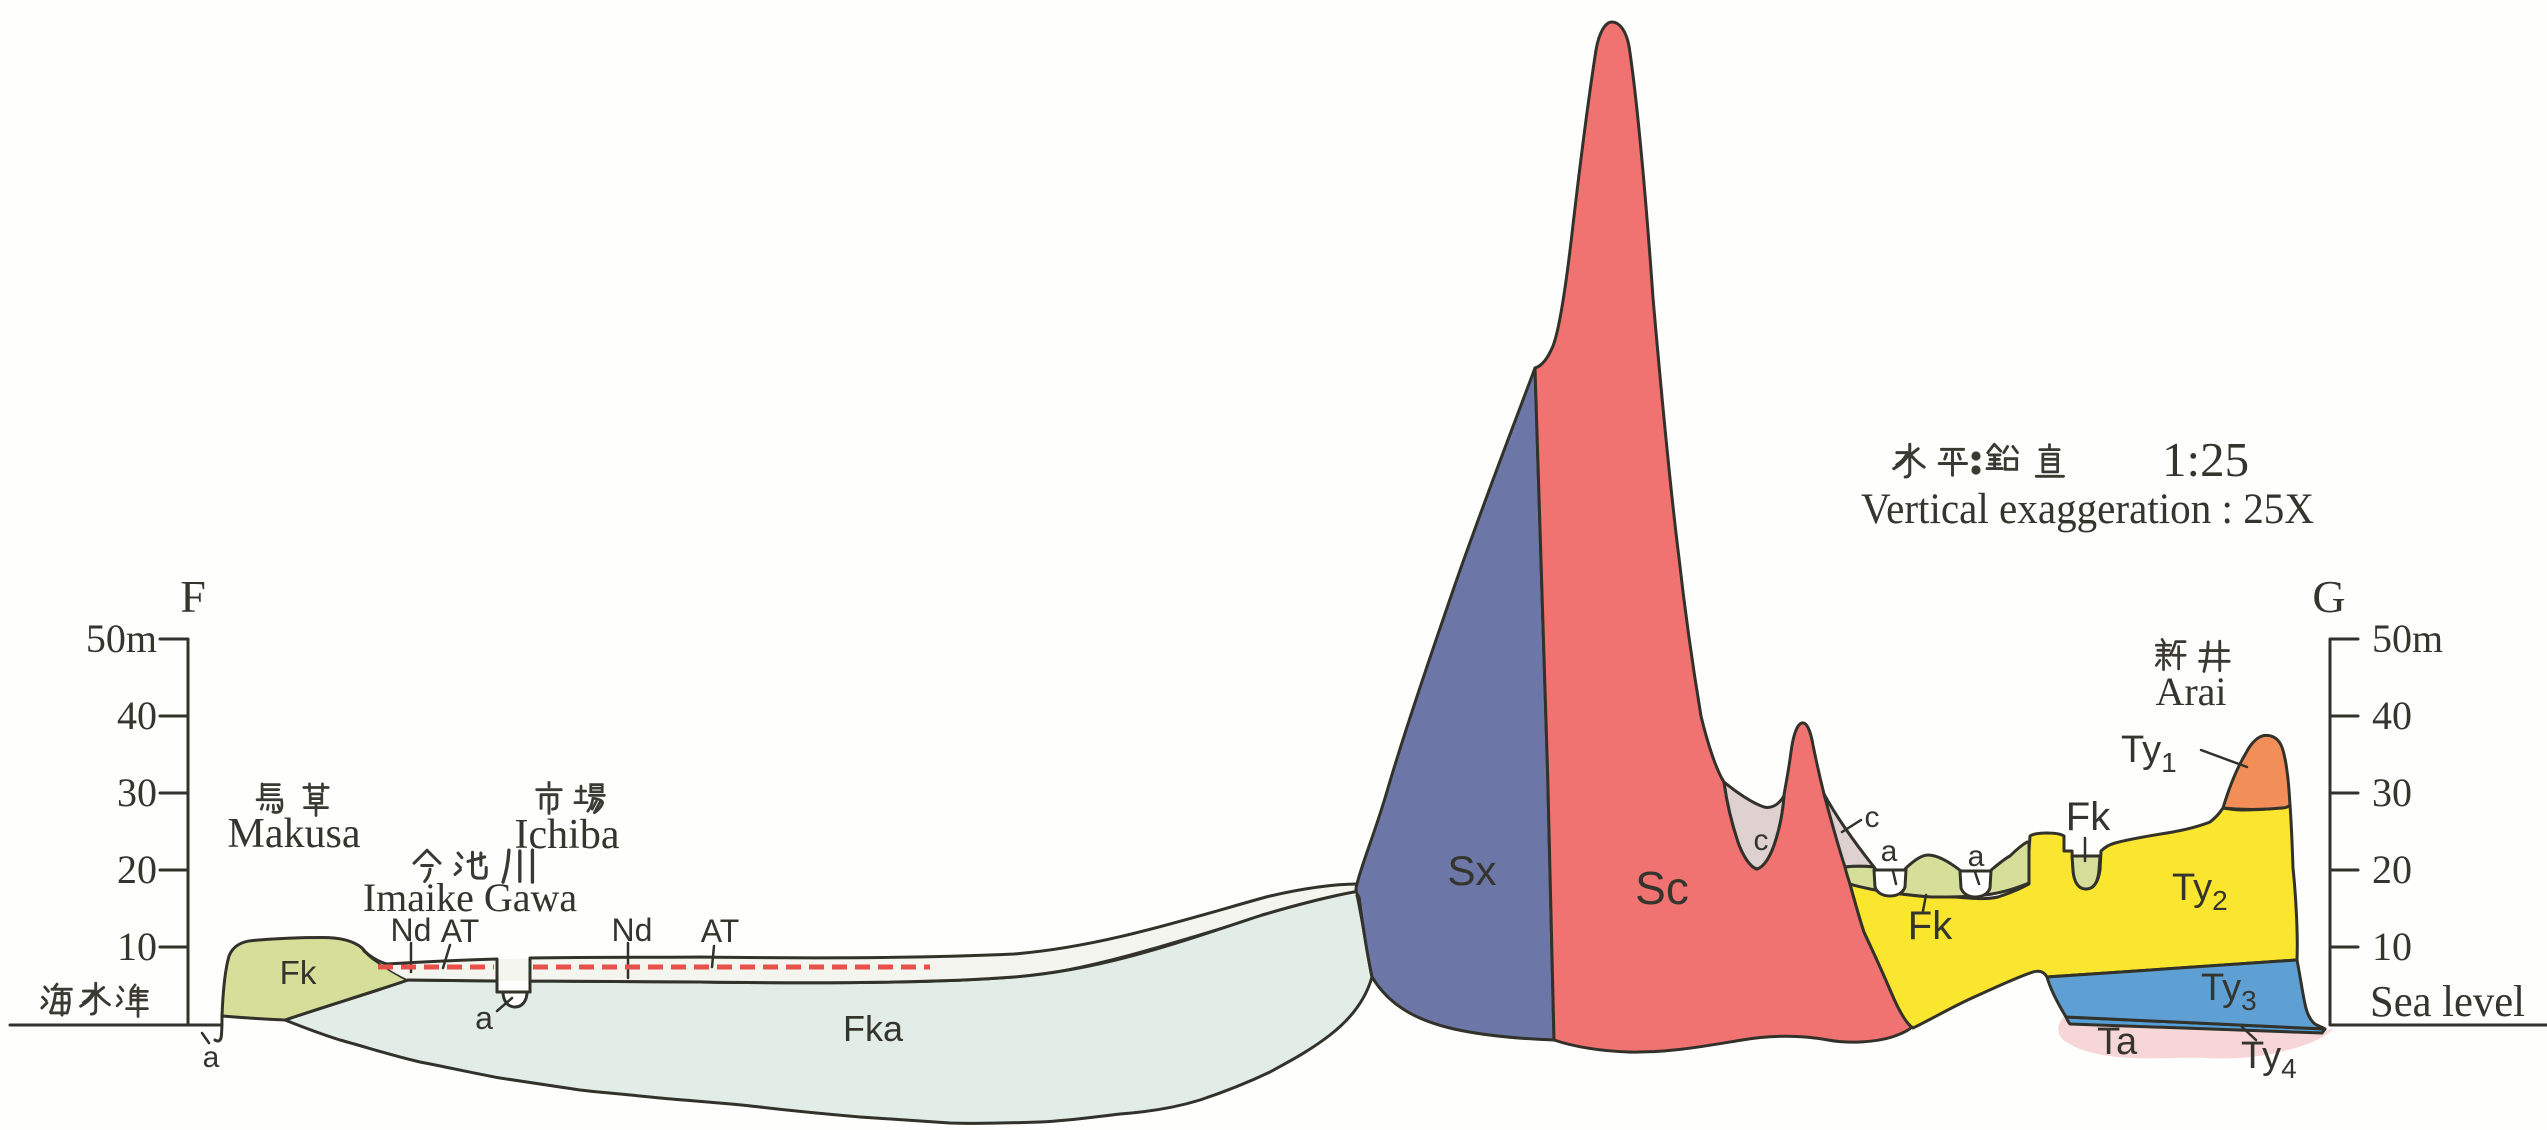 The image size is (2547, 1130). I want to click on svg-text: Imaike Gawa, so click(470, 897).